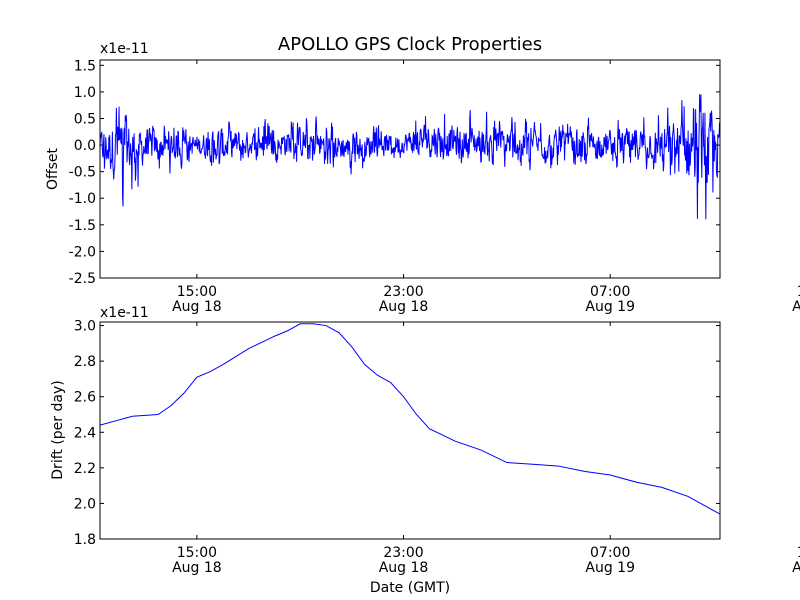 The image size is (800, 600). What do you see at coordinates (85, 66) in the screenshot?
I see `offset-y-tick-label: 1.5` at bounding box center [85, 66].